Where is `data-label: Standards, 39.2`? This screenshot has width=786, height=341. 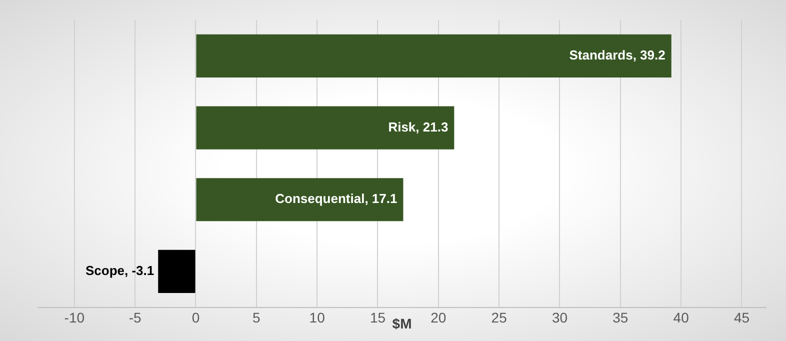
data-label: Standards, 39.2 is located at coordinates (617, 55).